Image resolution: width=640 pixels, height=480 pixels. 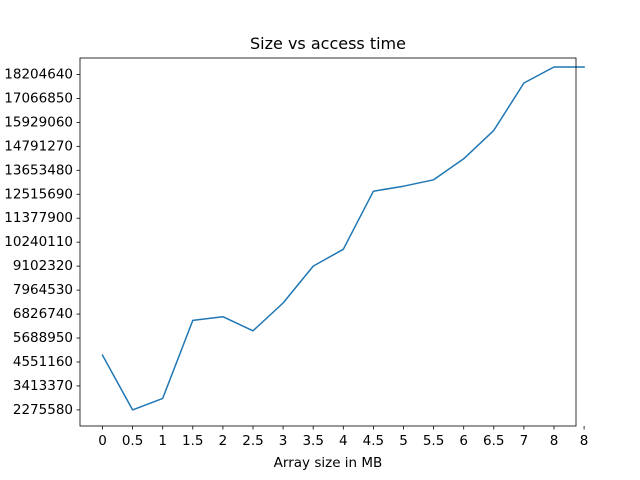 What do you see at coordinates (38, 98) in the screenshot?
I see `y-tick-label: 17066850` at bounding box center [38, 98].